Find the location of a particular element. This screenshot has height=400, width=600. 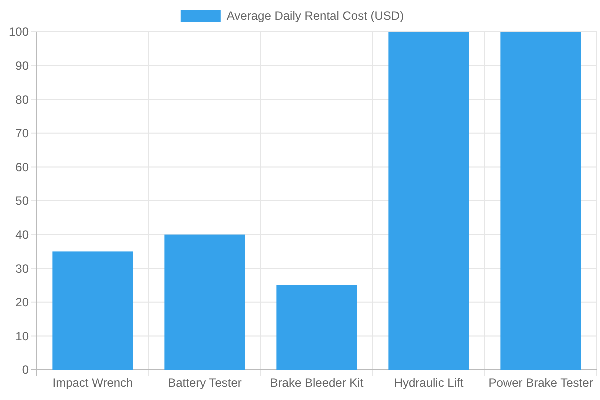

y-tick-label: 60 is located at coordinates (23, 167).